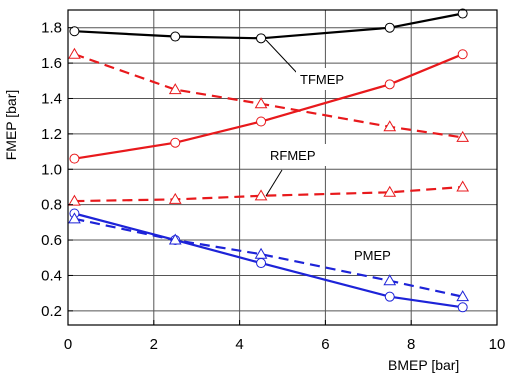  What do you see at coordinates (51, 240) in the screenshot?
I see `y-tick-label: 0.6` at bounding box center [51, 240].